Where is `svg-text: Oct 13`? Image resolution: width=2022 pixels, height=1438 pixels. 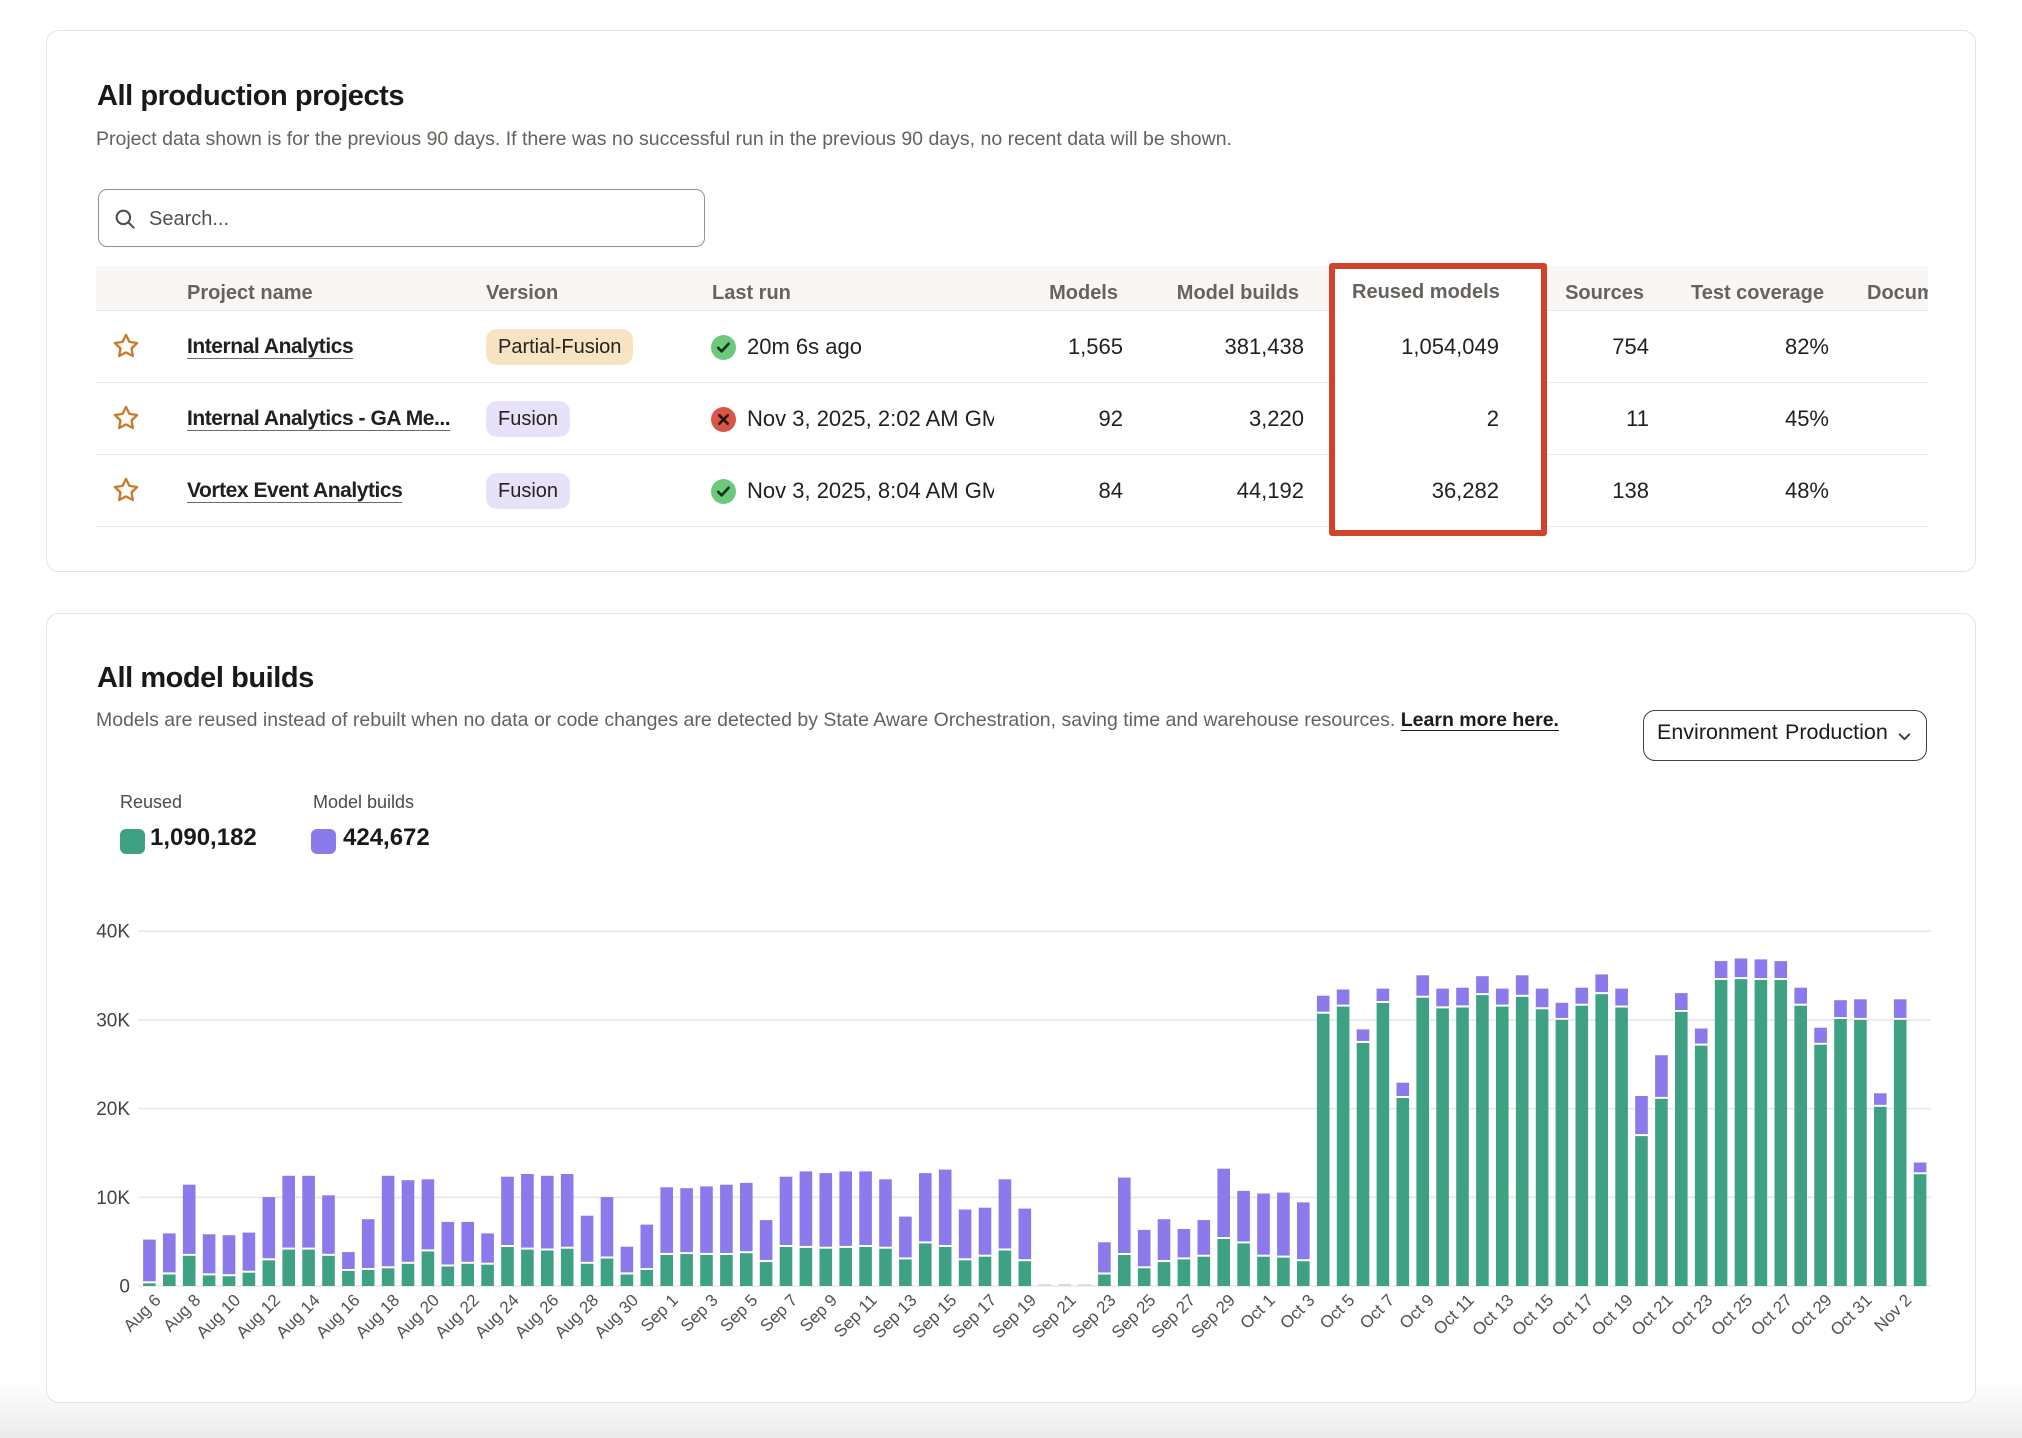 svg-text: Oct 13 is located at coordinates (1493, 1315).